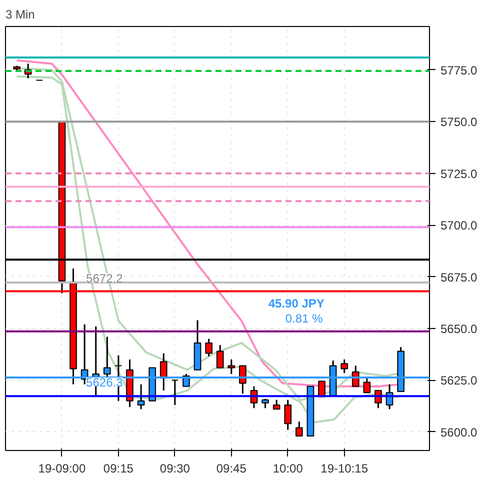 This screenshot has height=483, width=485. I want to click on y-tick-label: 5775.0, so click(459, 70).